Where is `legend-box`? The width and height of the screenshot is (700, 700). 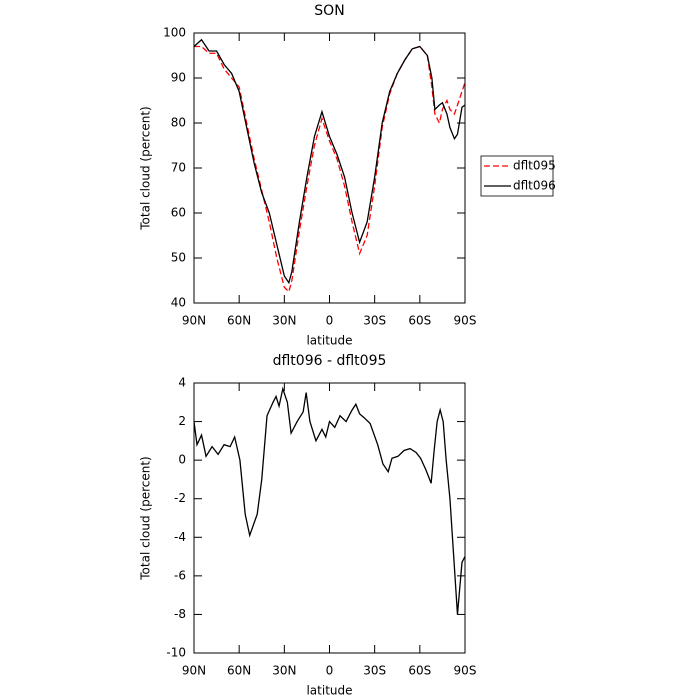
legend-box is located at coordinates (517, 176).